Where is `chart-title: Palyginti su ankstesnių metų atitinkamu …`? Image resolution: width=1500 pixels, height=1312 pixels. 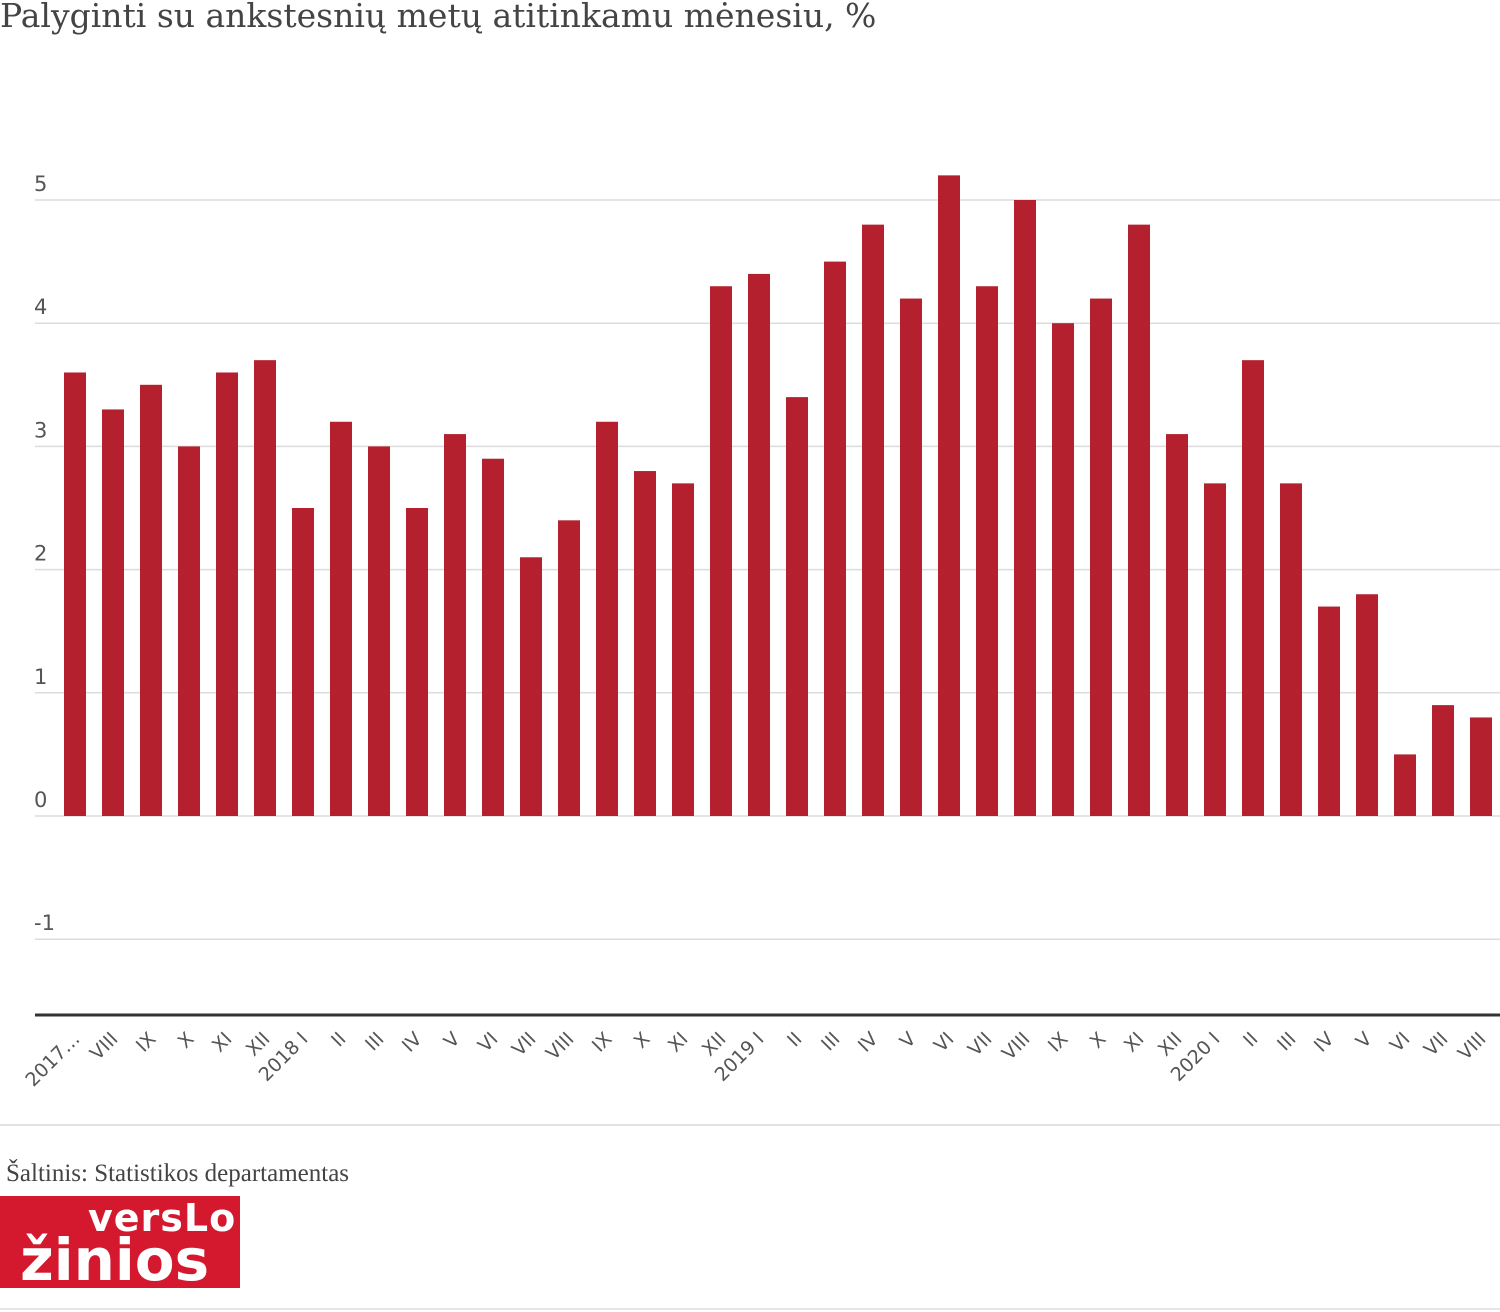
chart-title: Palyginti su ankstesnių metų atitinkamu … is located at coordinates (438, 17).